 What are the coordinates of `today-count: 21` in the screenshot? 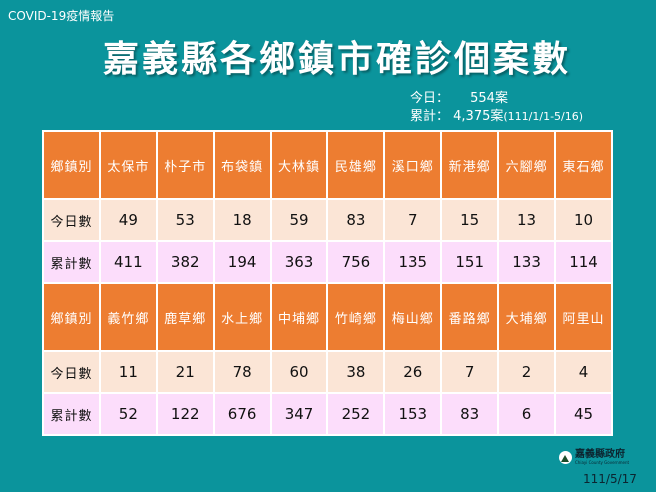 It's located at (185, 372).